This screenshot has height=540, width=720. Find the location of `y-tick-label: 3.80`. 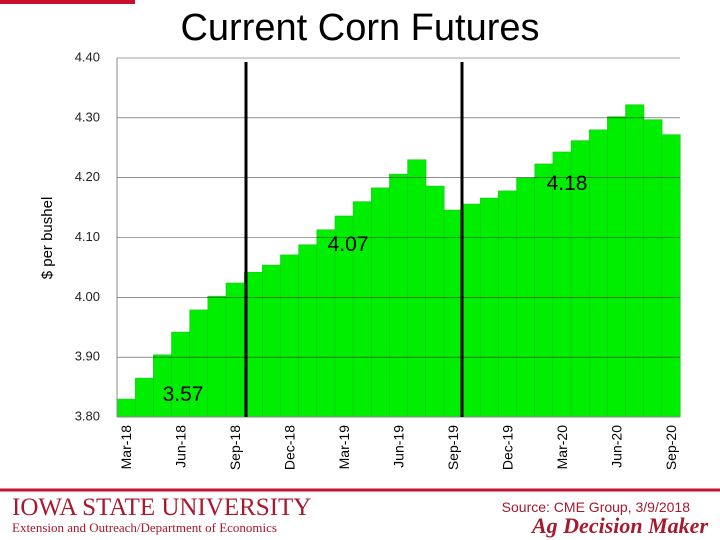

y-tick-label: 3.80 is located at coordinates (87, 415).